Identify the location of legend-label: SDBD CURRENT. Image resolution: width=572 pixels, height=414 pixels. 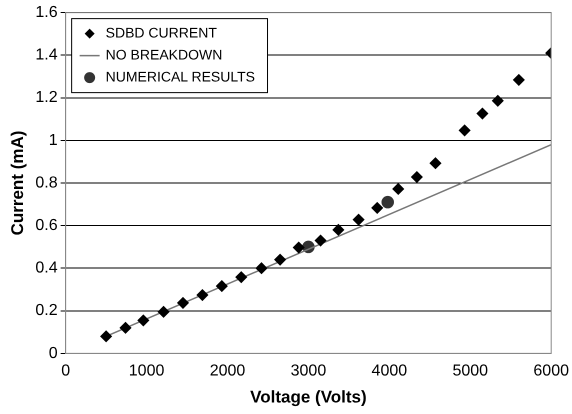
(162, 32).